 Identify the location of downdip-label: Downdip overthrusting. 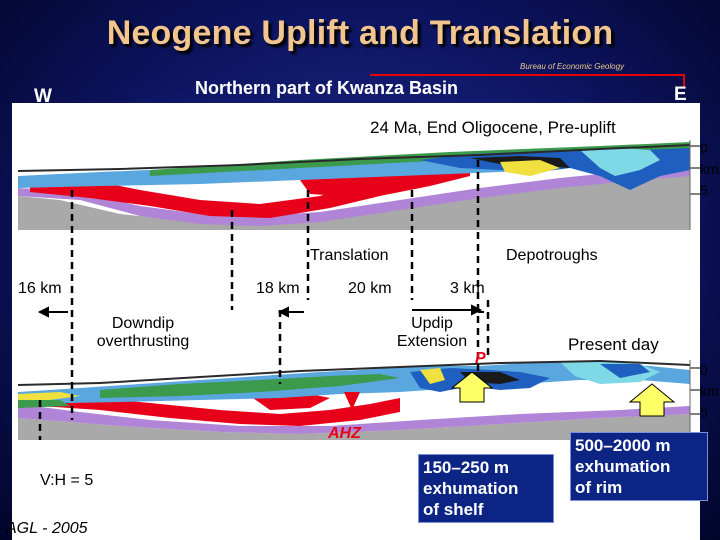
(143, 333).